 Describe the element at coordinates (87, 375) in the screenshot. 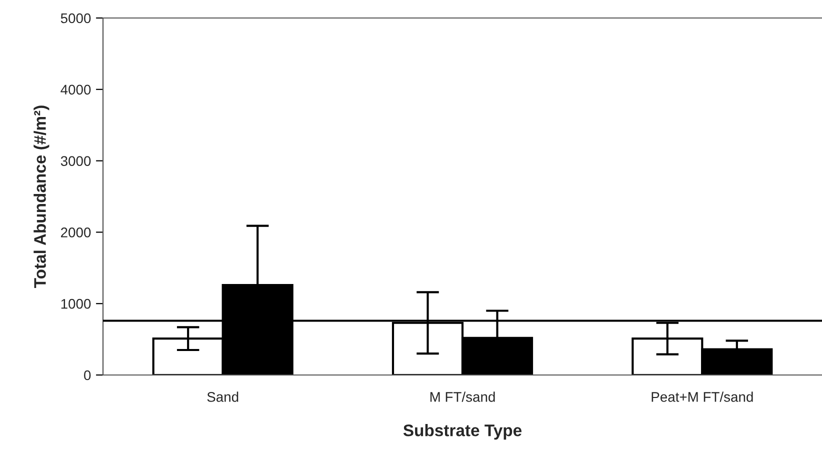

I see `y-tick-label: 0` at that location.